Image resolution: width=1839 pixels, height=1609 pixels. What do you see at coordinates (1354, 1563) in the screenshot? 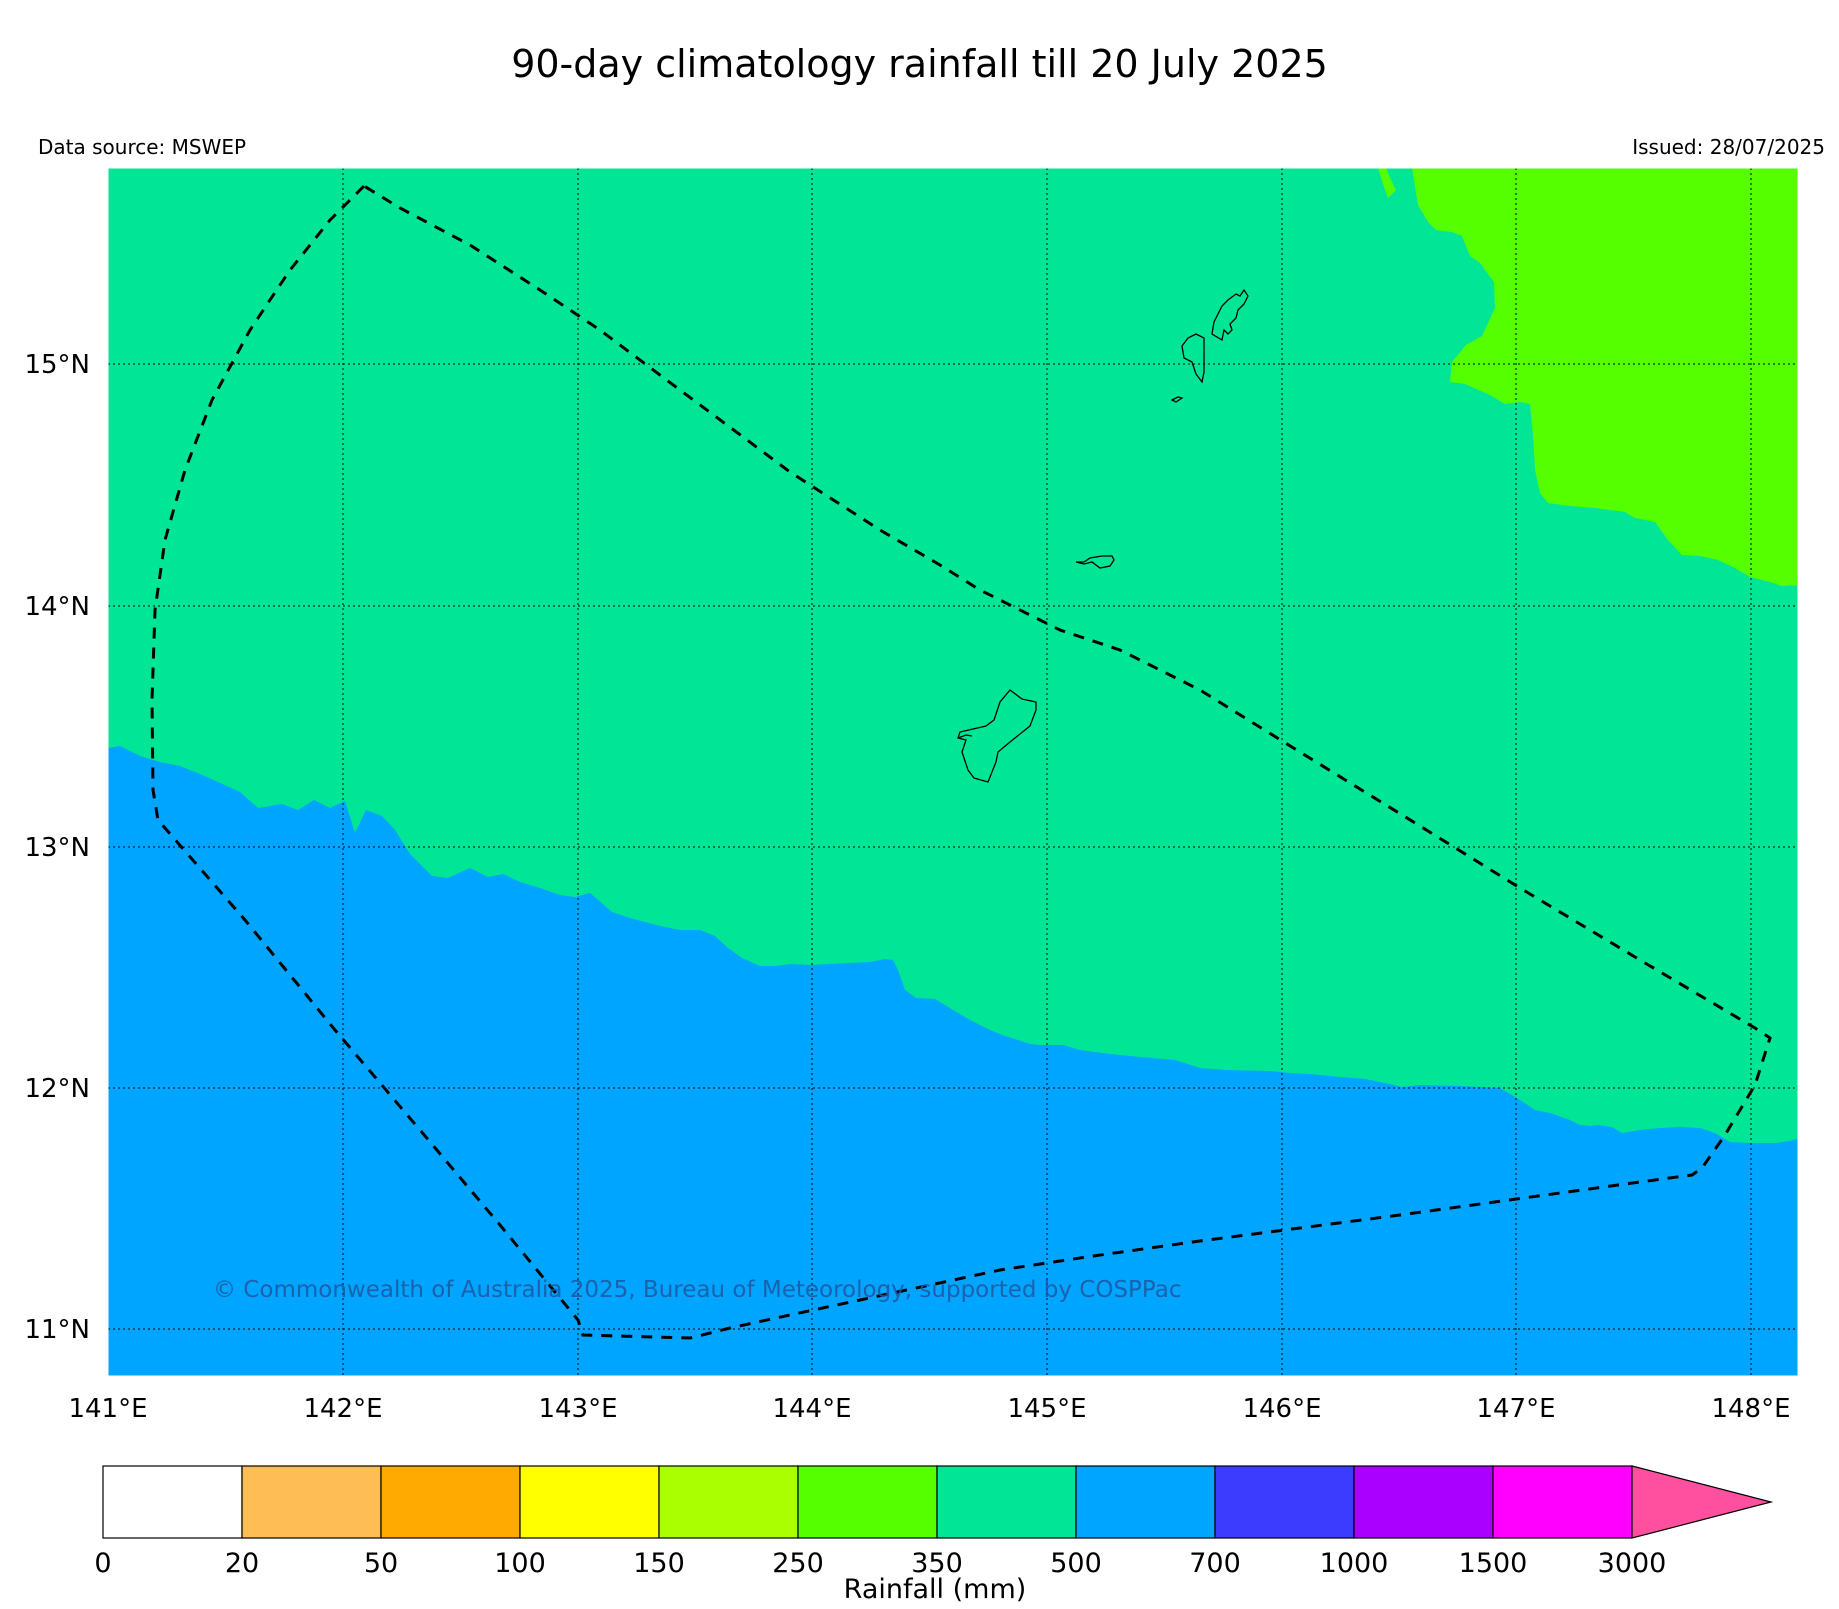
I see `colorbar-tick-label: 1000` at bounding box center [1354, 1563].